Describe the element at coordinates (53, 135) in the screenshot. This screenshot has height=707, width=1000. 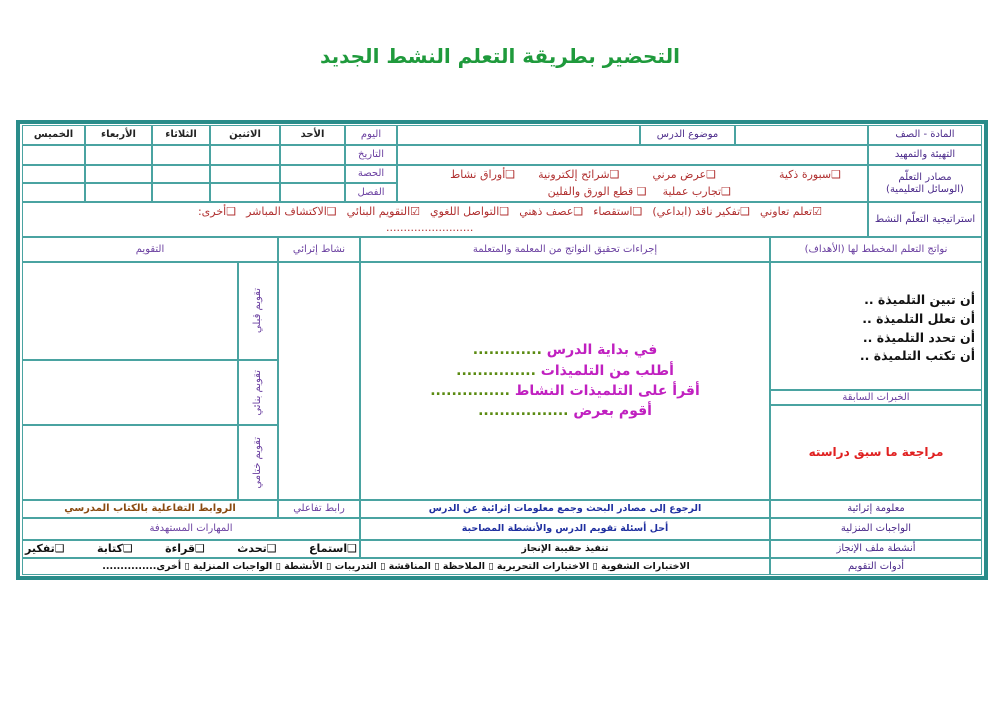
I see `day-thursday: الخميس` at that location.